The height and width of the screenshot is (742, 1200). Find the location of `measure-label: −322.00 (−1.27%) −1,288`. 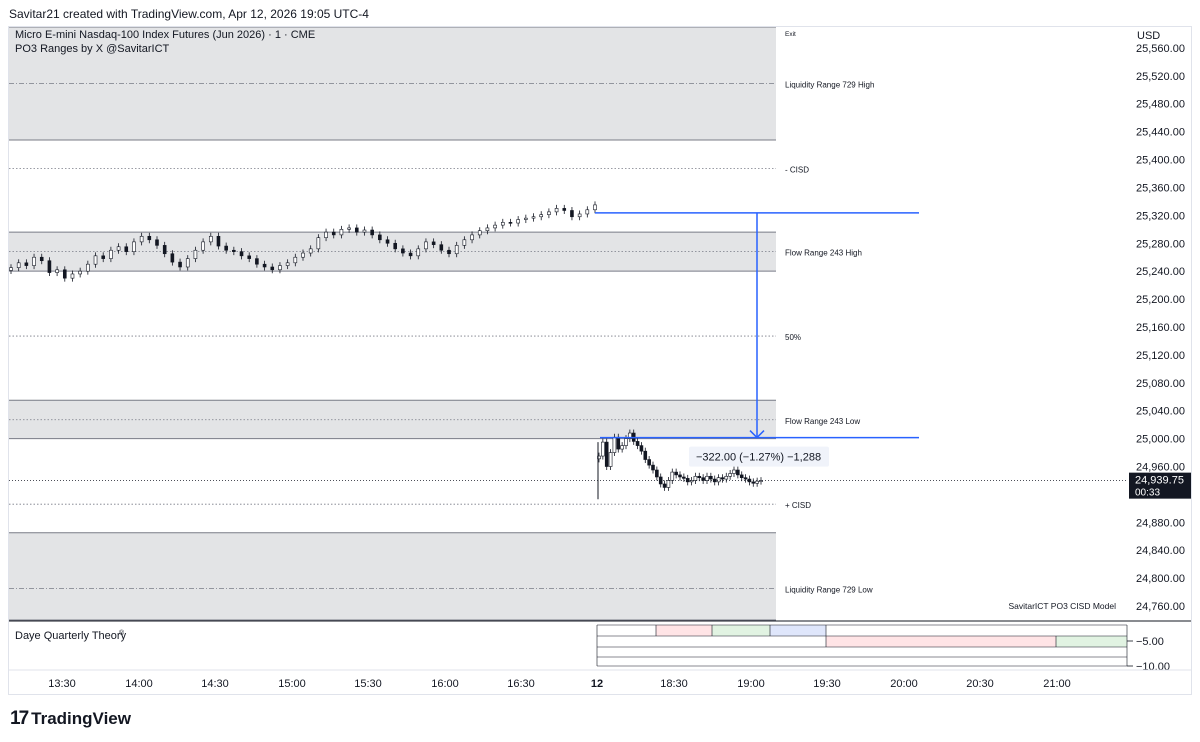

measure-label: −322.00 (−1.27%) −1,288 is located at coordinates (758, 458).